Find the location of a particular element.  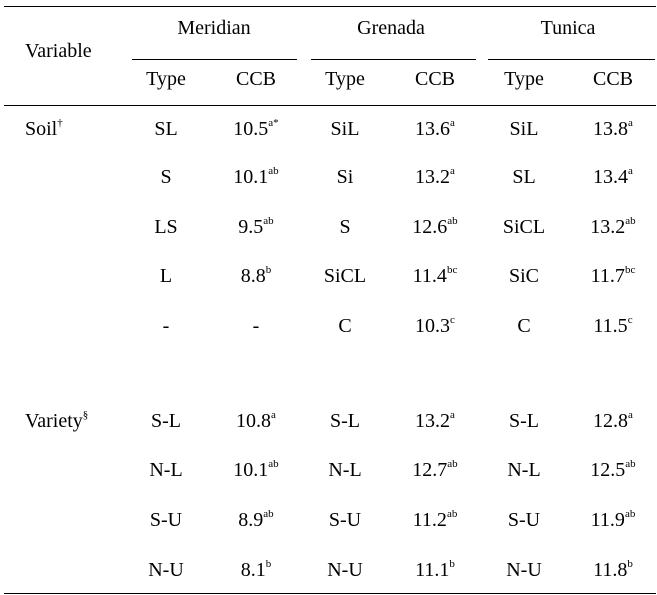

type-header-grenada: Type is located at coordinates (345, 79).